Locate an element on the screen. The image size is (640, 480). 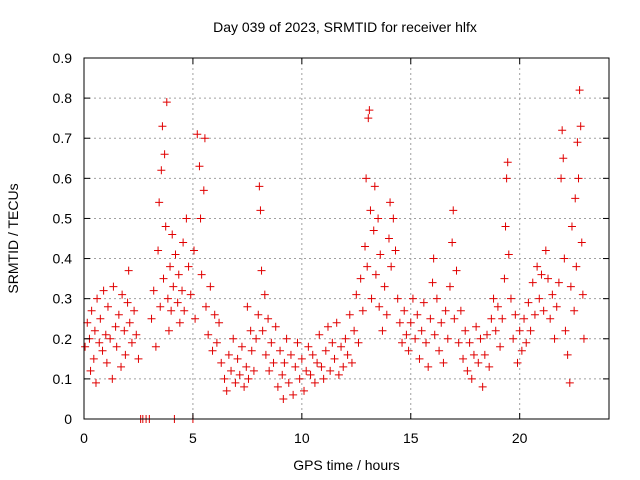
y-tick-label: 0.6 is located at coordinates (63, 178).